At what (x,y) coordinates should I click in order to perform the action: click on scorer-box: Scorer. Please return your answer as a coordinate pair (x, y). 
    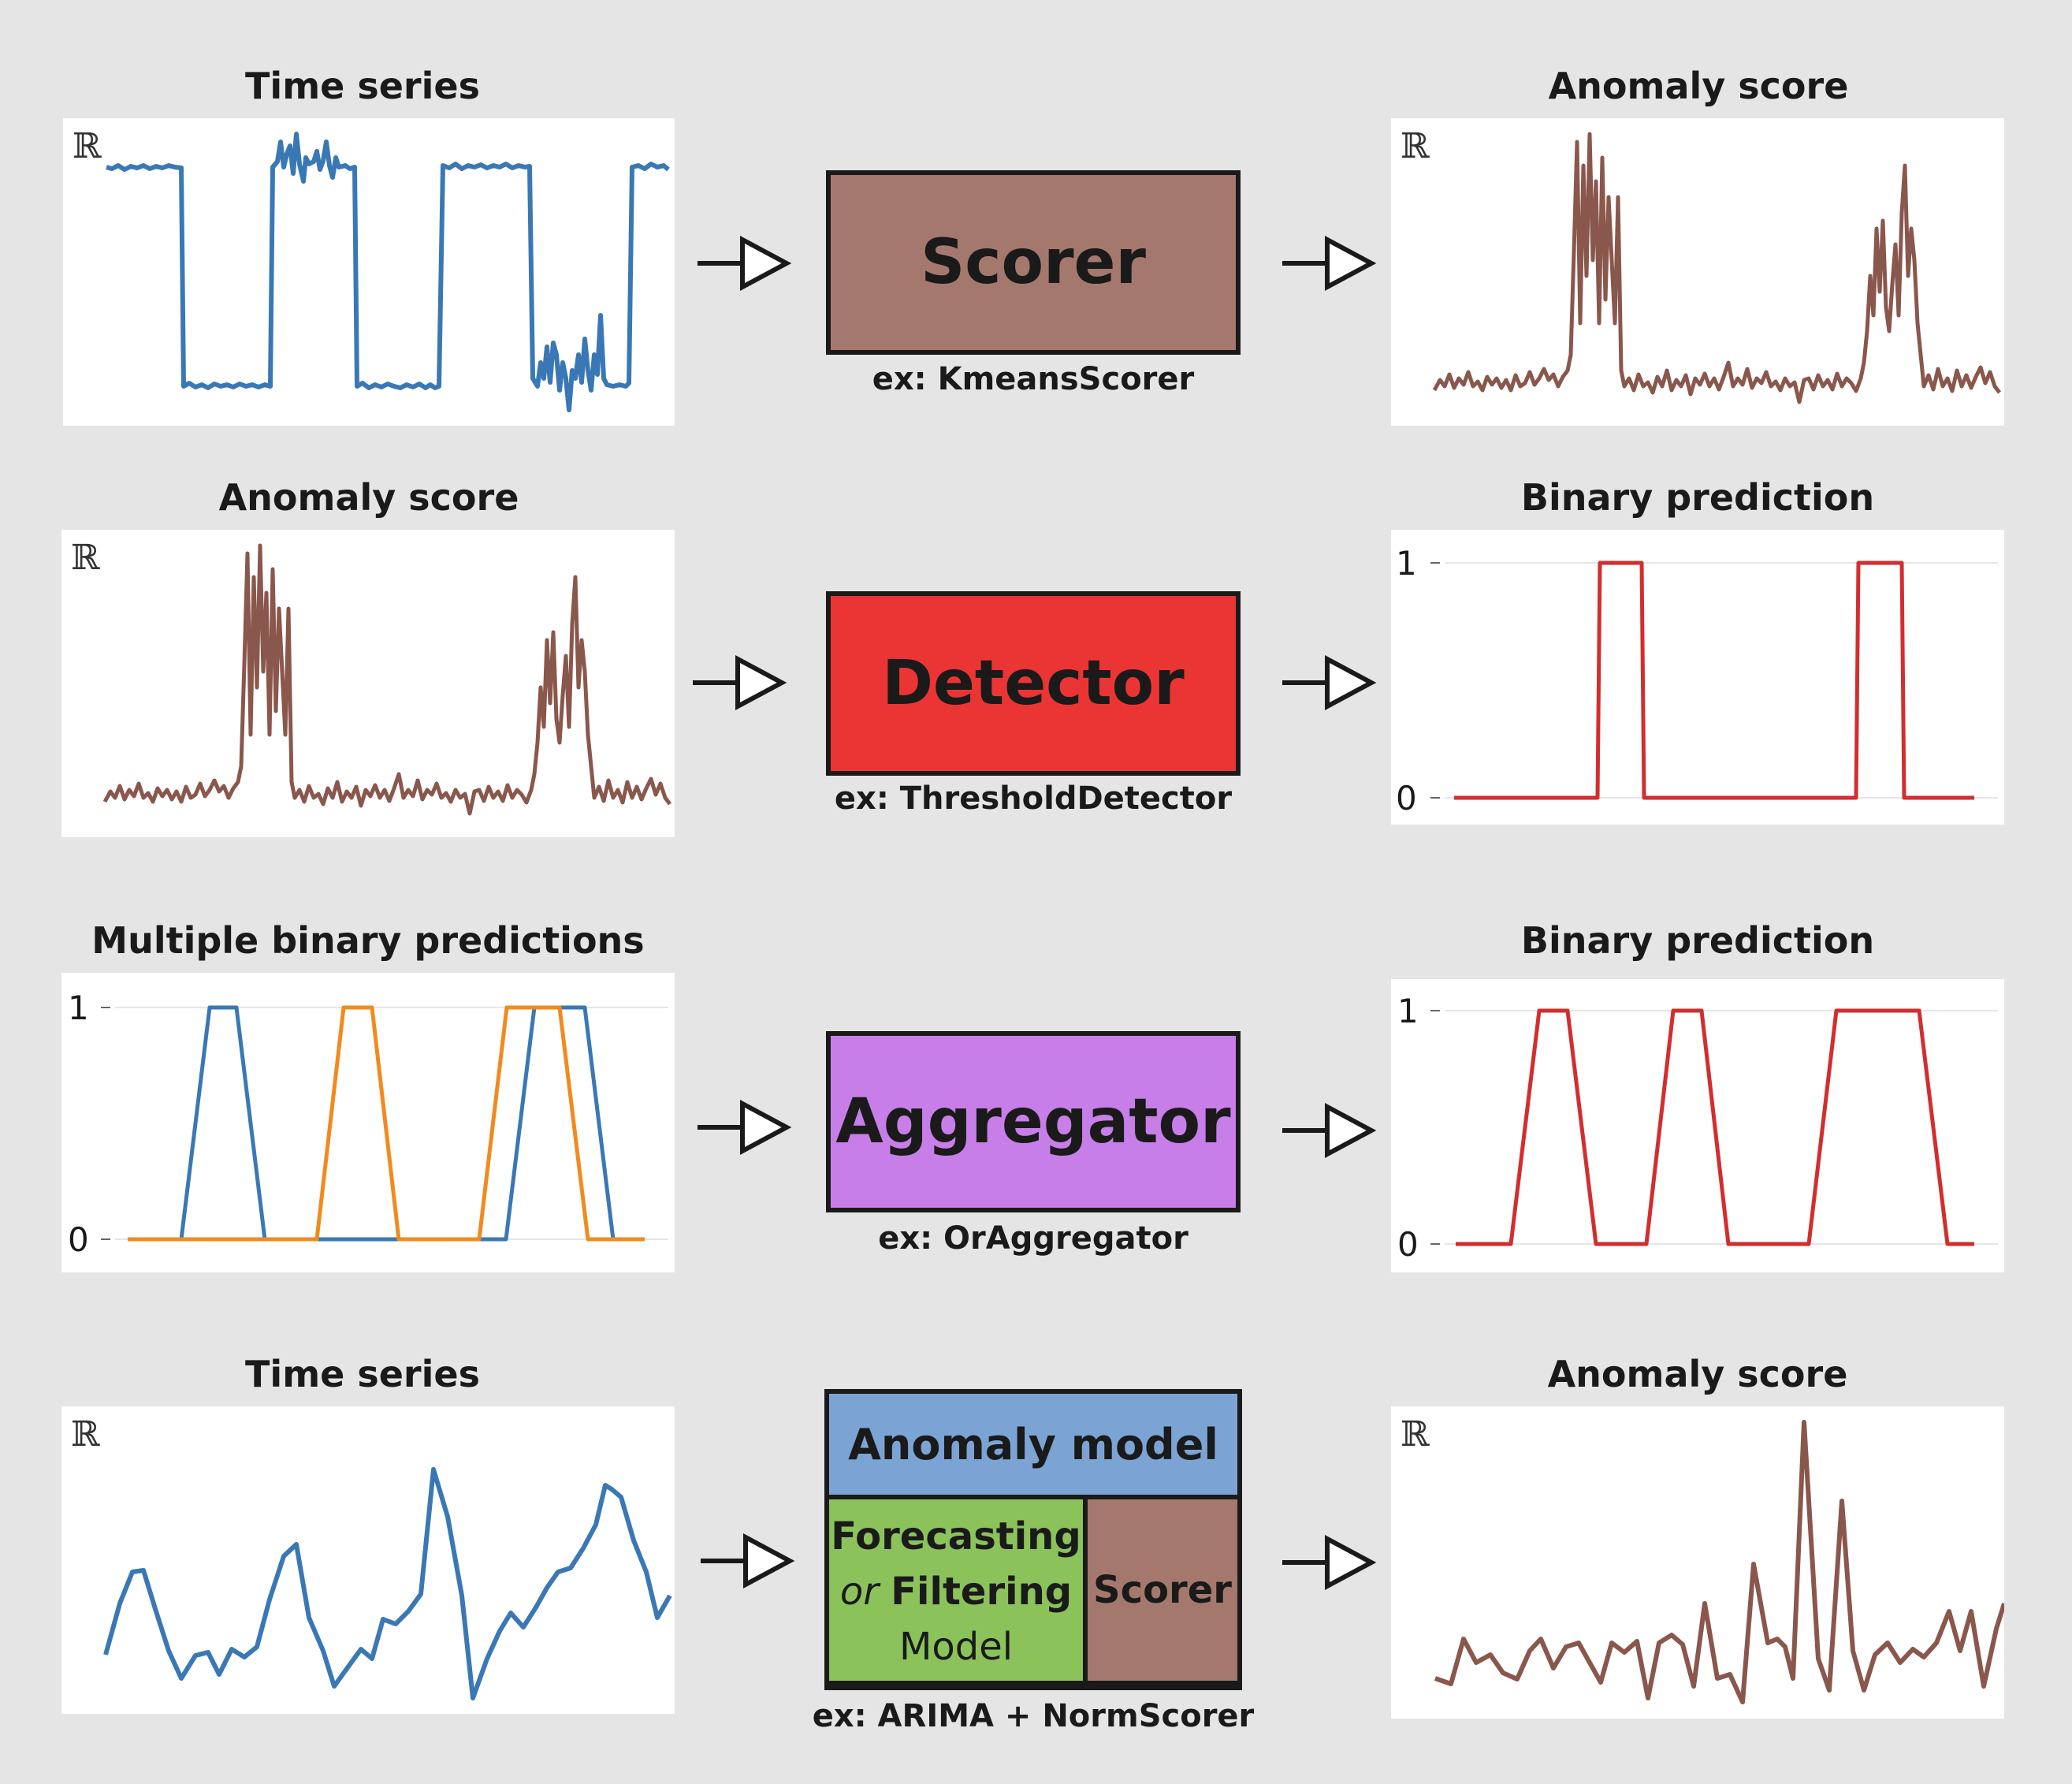
    Looking at the image, I should click on (1033, 262).